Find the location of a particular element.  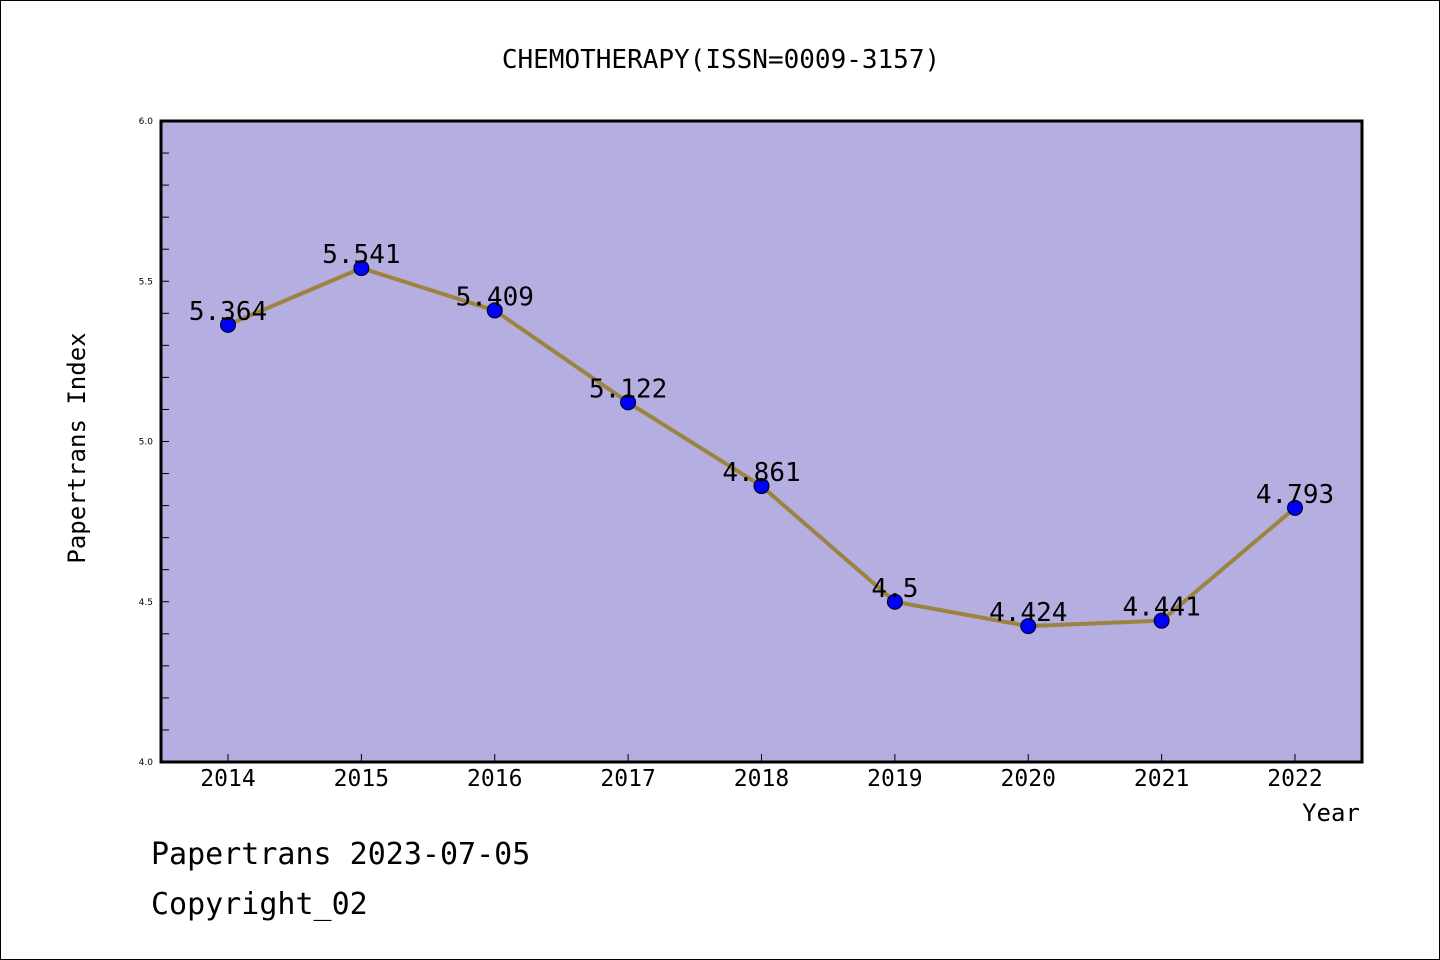

y-tick-label: 6.0 is located at coordinates (146, 122).